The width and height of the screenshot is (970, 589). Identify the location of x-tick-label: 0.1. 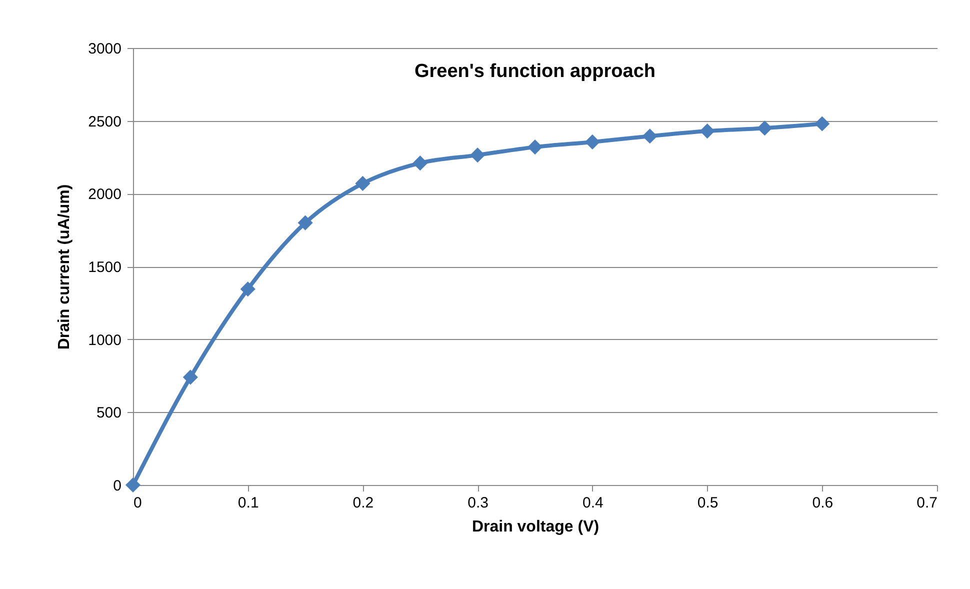
(248, 503).